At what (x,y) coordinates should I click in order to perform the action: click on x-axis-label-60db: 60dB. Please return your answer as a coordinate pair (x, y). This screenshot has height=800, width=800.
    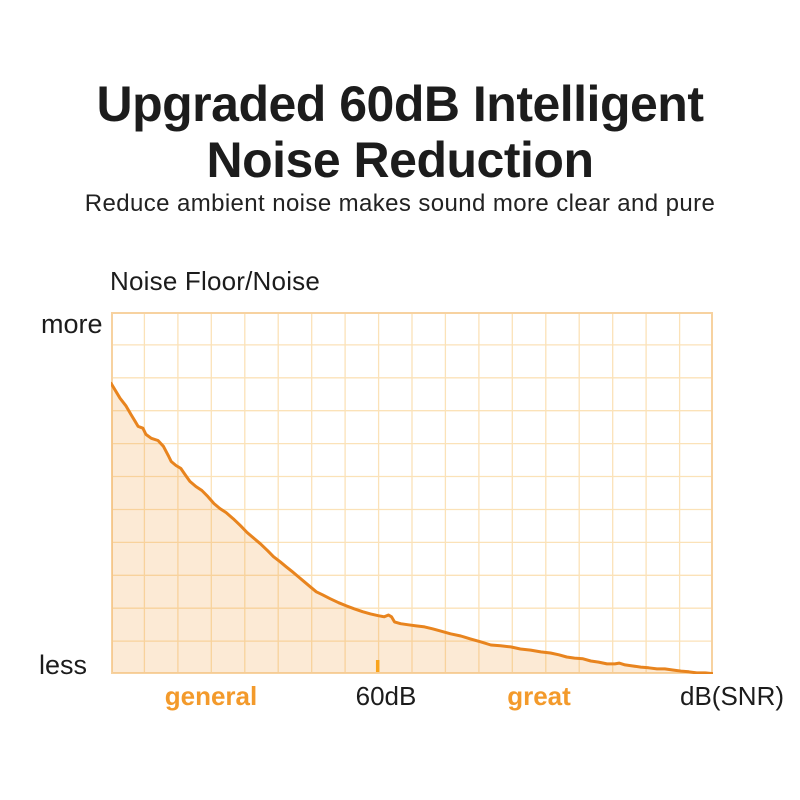
    Looking at the image, I should click on (386, 696).